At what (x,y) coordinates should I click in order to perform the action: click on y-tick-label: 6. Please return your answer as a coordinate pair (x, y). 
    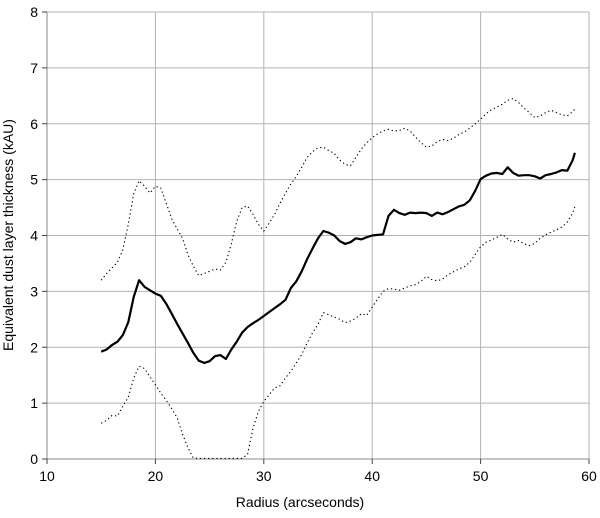
    Looking at the image, I should click on (34, 124).